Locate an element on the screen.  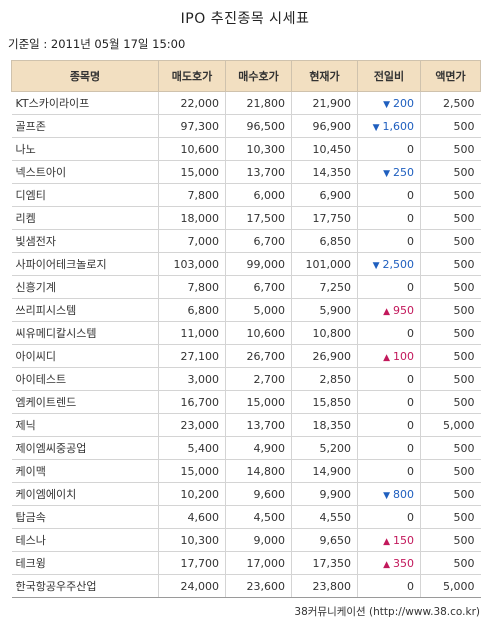
par-value-cell: 2,500 is located at coordinates (450, 103).